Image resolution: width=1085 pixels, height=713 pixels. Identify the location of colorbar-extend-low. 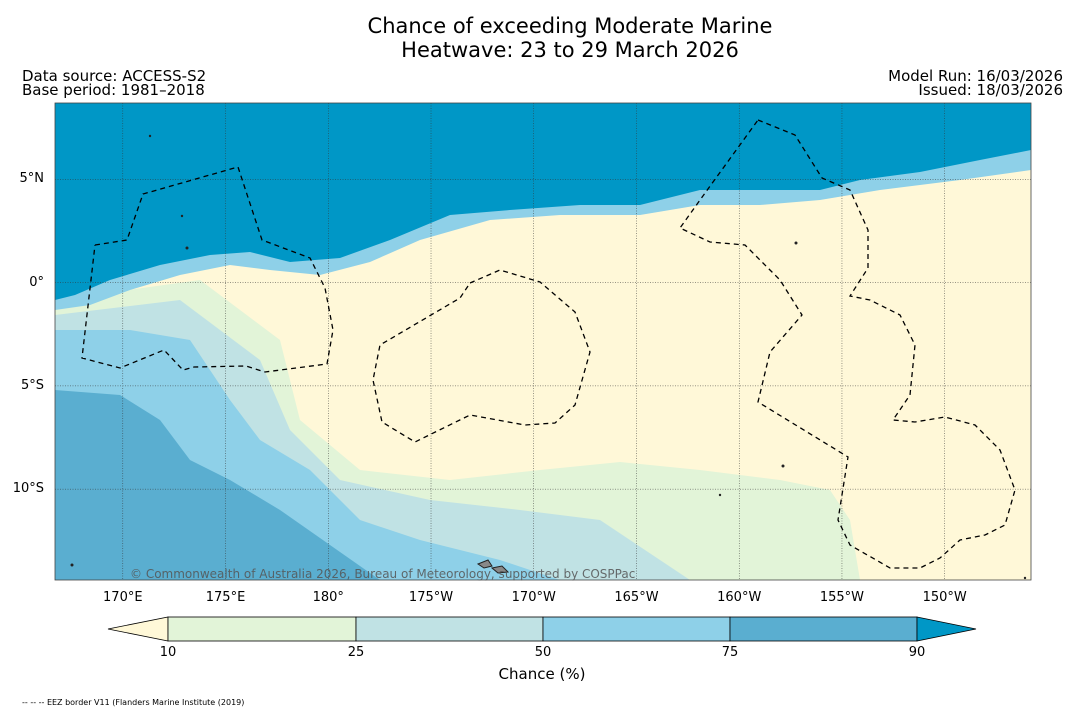
(138, 629).